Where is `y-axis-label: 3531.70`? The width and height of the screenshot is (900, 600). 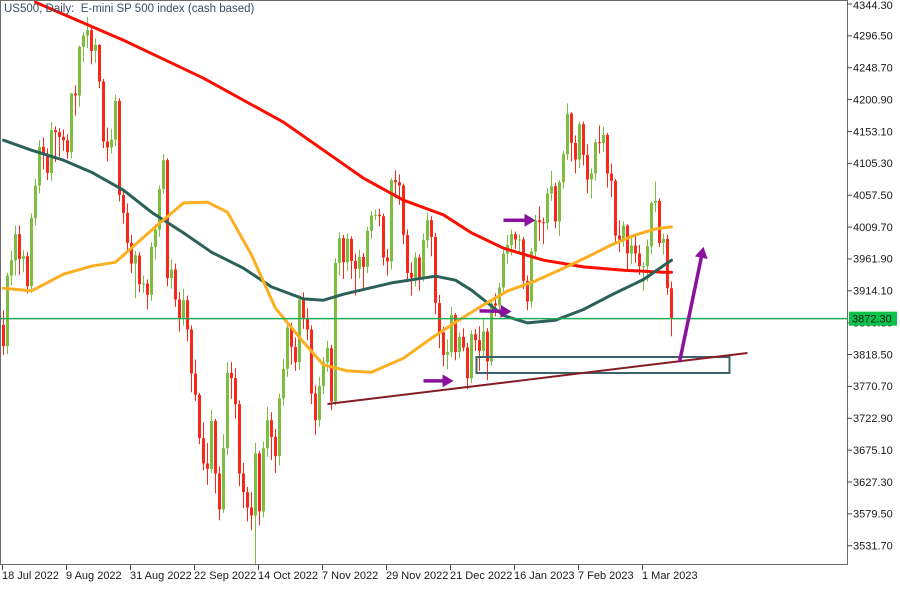 y-axis-label: 3531.70 is located at coordinates (873, 547).